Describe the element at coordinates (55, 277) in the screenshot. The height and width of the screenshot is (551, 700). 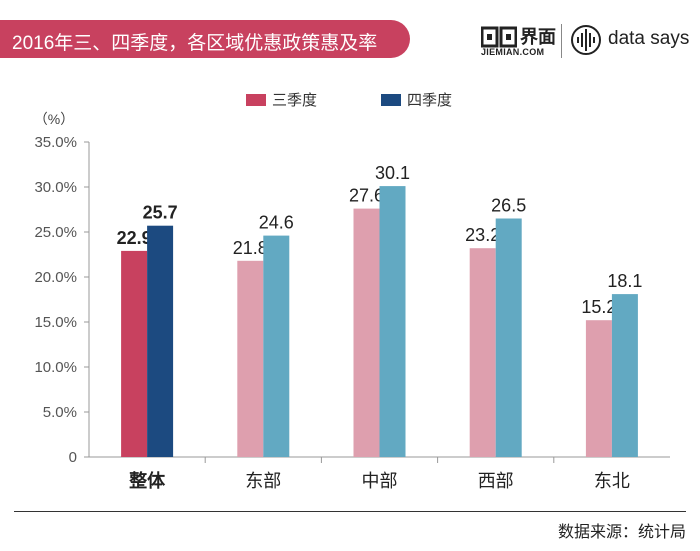
I see `y-tick-label: 20.0%` at that location.